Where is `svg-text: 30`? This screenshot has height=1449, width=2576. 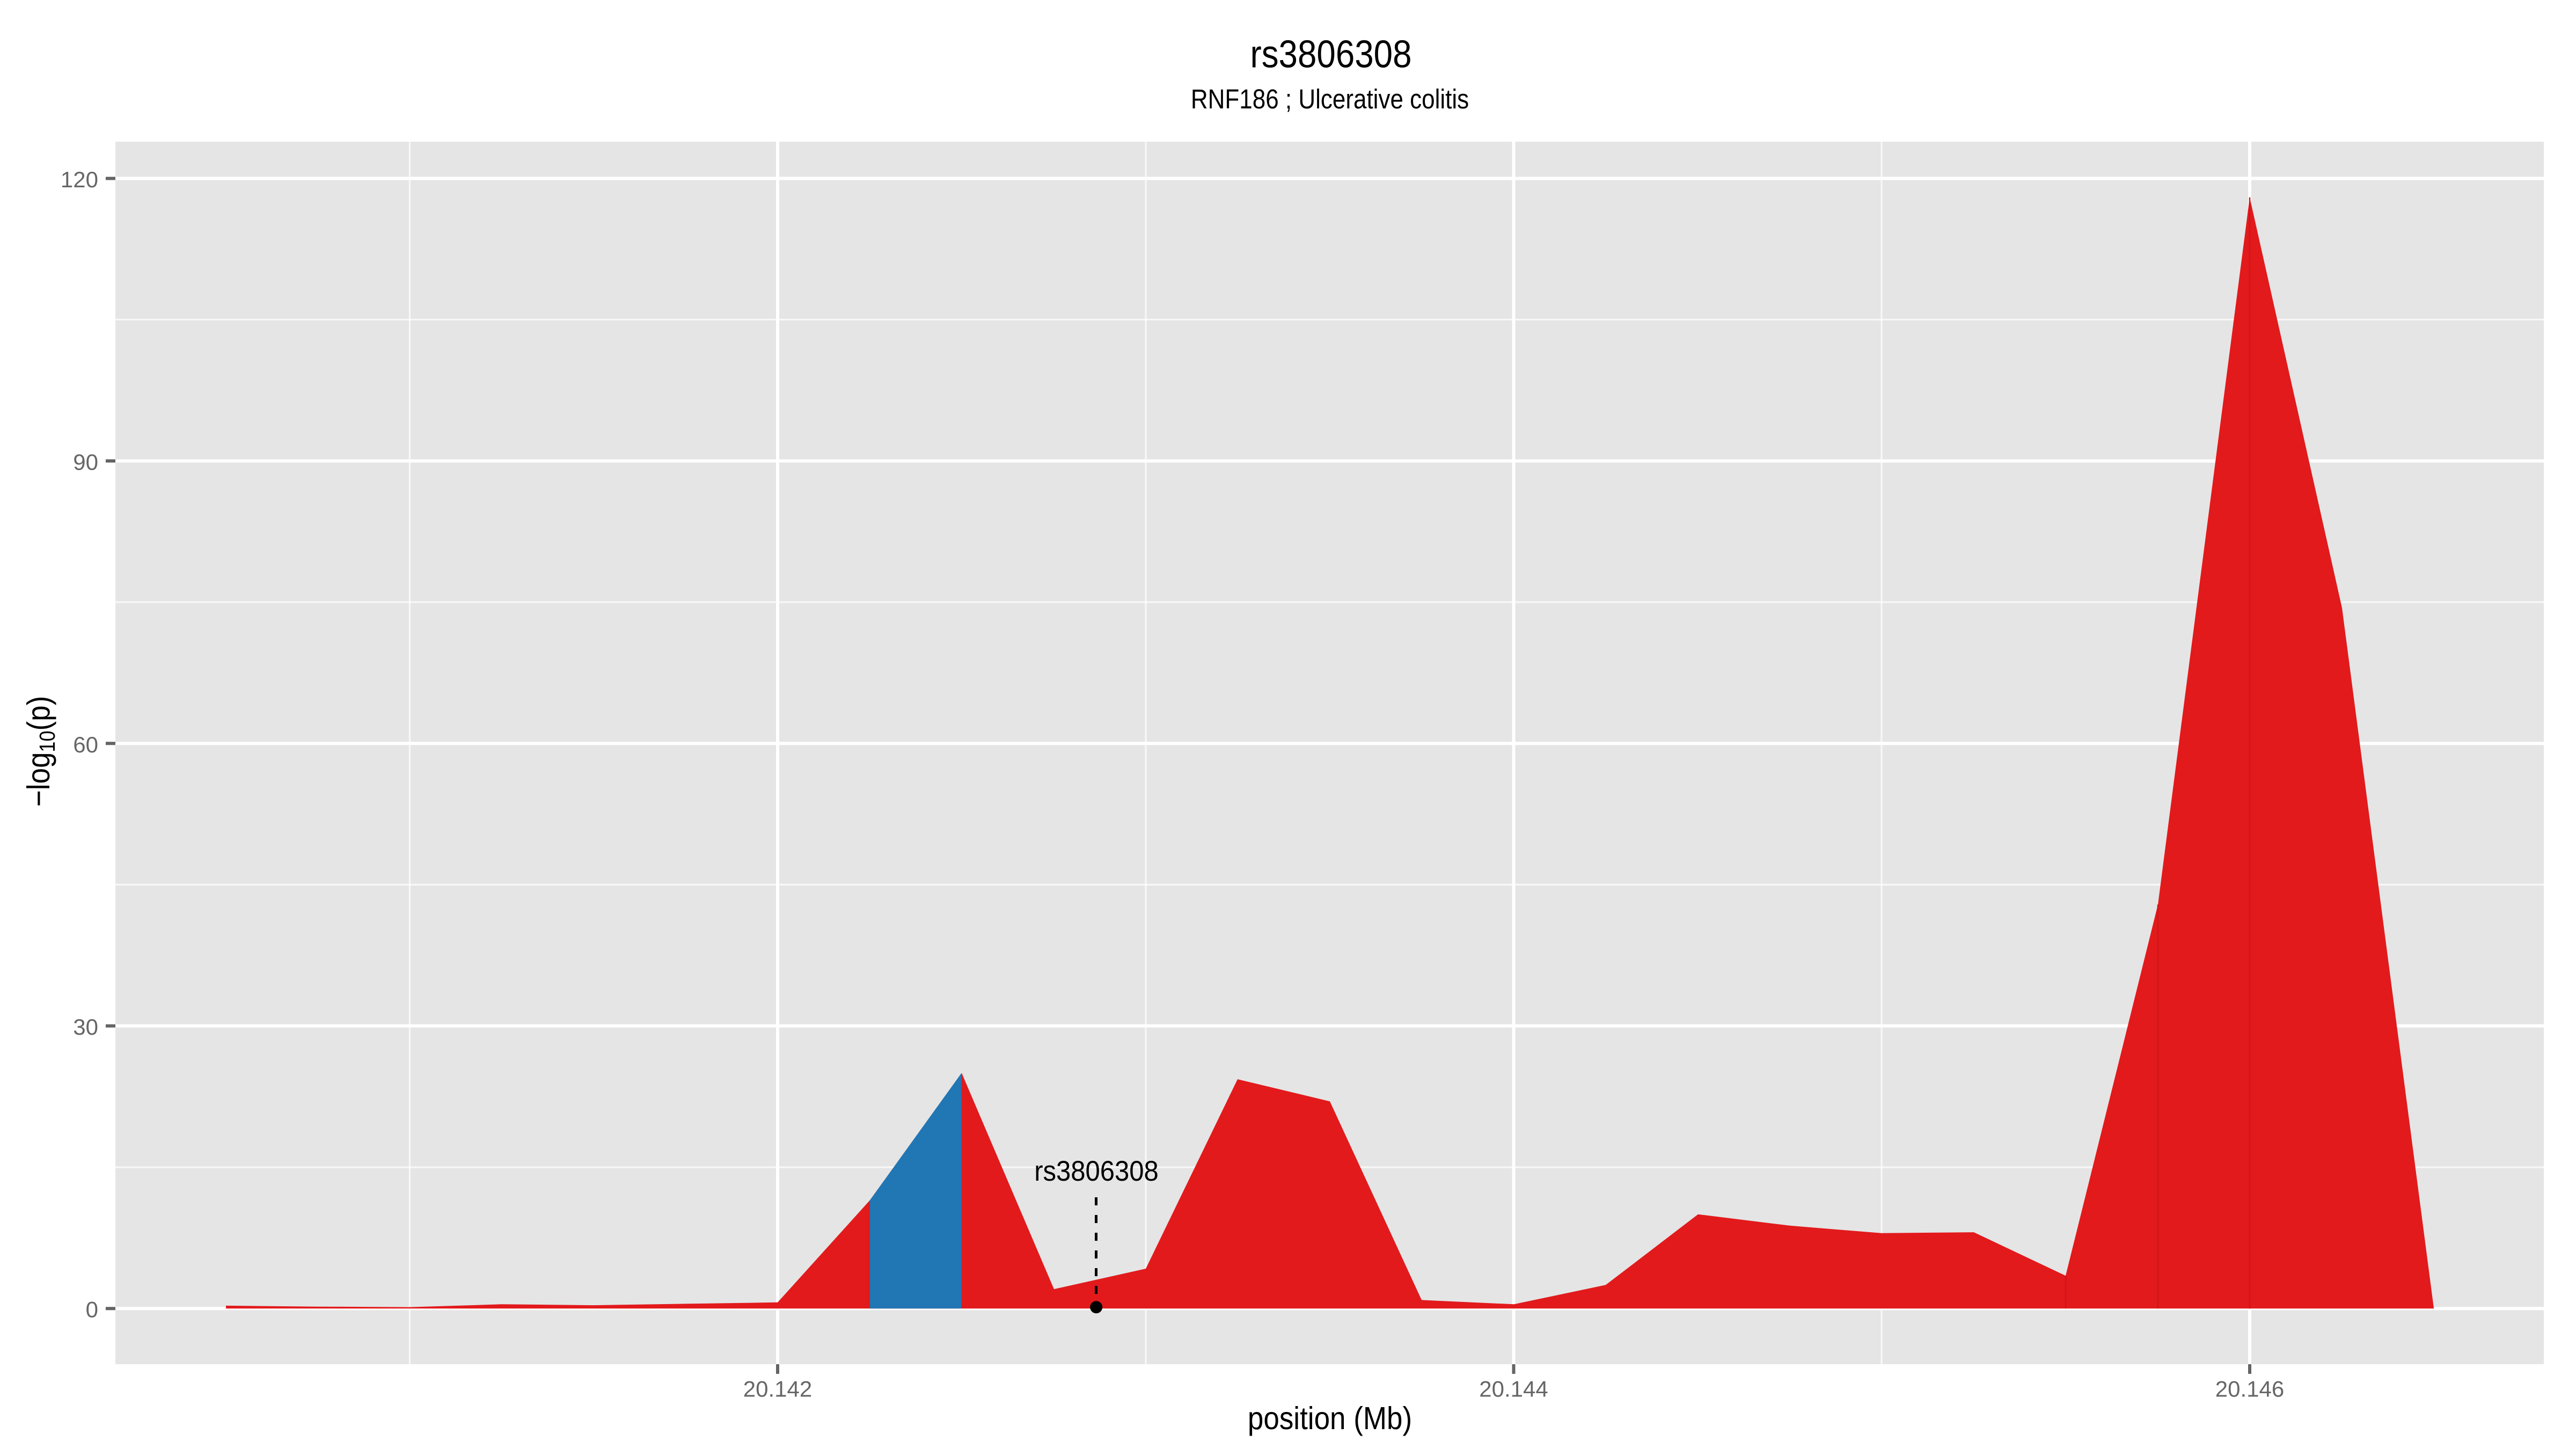
svg-text: 30 is located at coordinates (85, 1027).